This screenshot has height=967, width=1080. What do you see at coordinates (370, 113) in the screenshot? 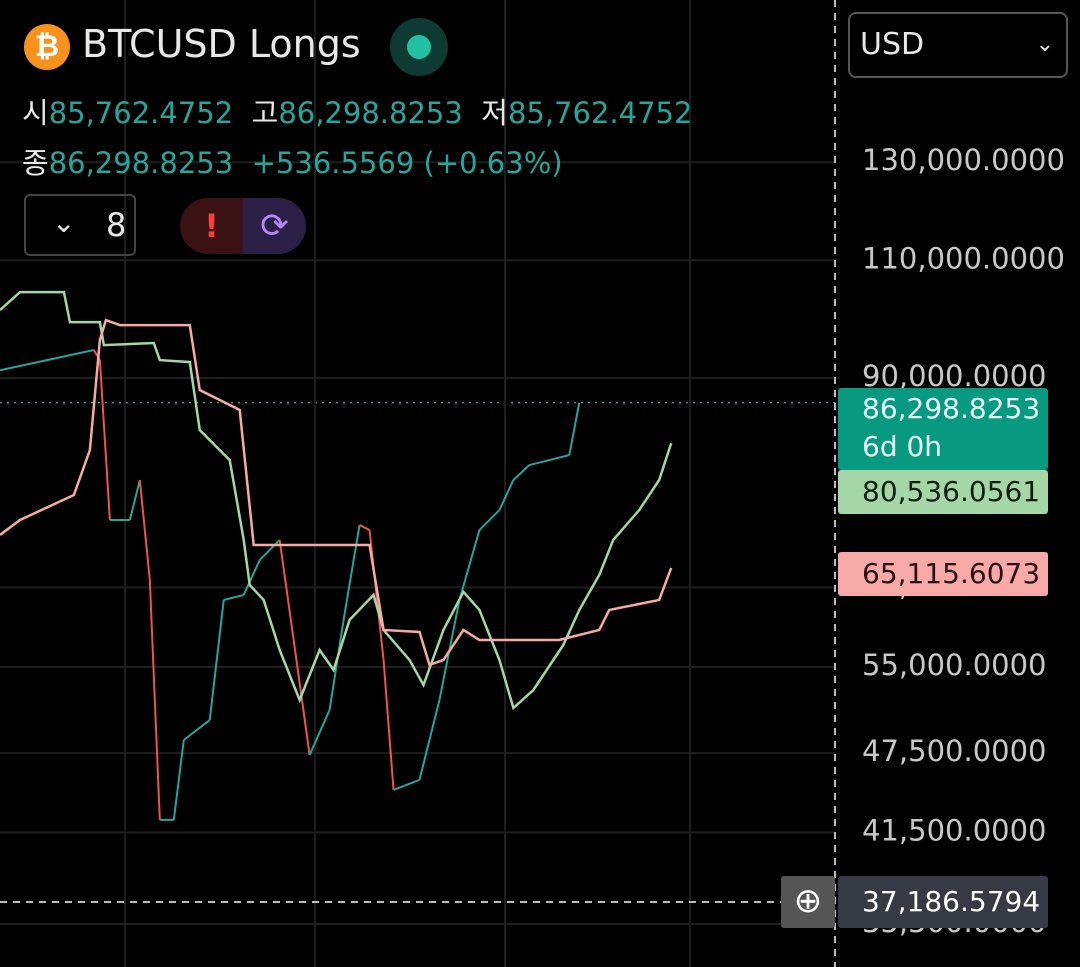
I see `high-value: 86,298.8253` at bounding box center [370, 113].